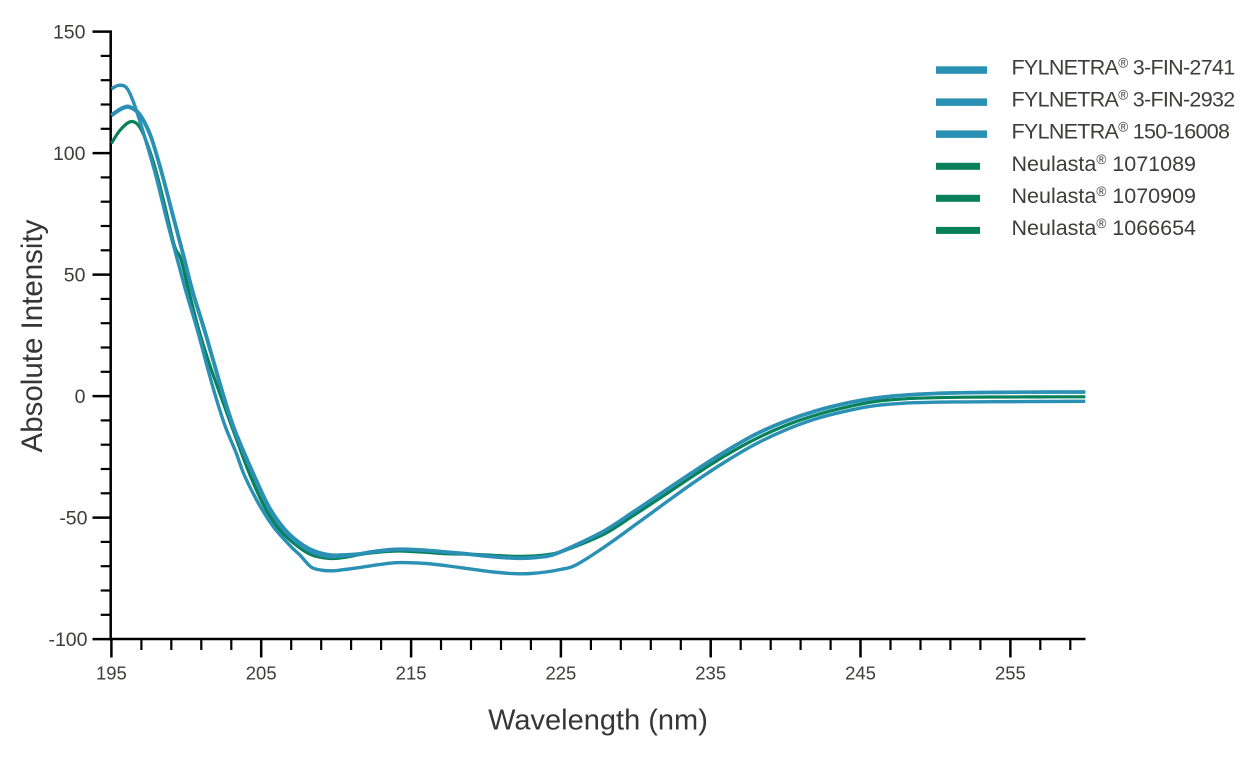 This screenshot has height=760, width=1256. Describe the element at coordinates (411, 673) in the screenshot. I see `svg-text: 215` at that location.